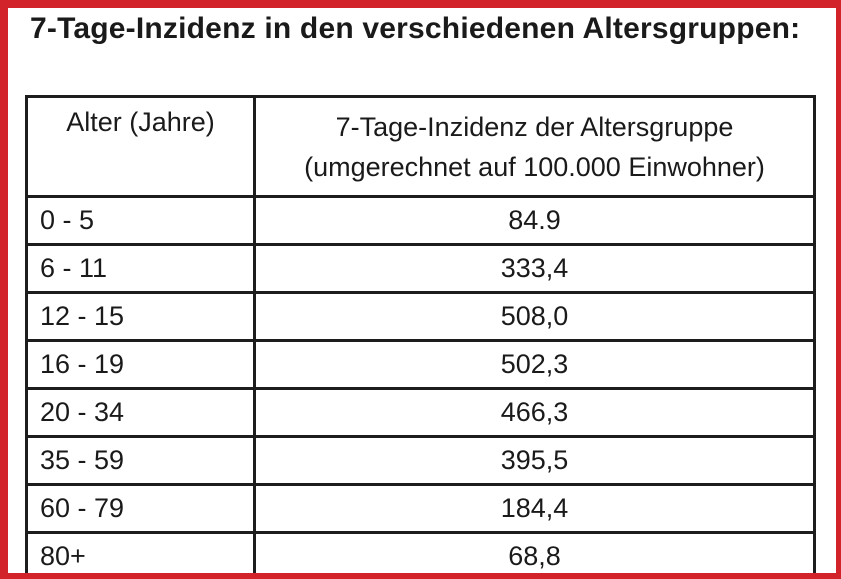 The width and height of the screenshot is (841, 579). I want to click on incidence-cell: 333,4, so click(534, 268).